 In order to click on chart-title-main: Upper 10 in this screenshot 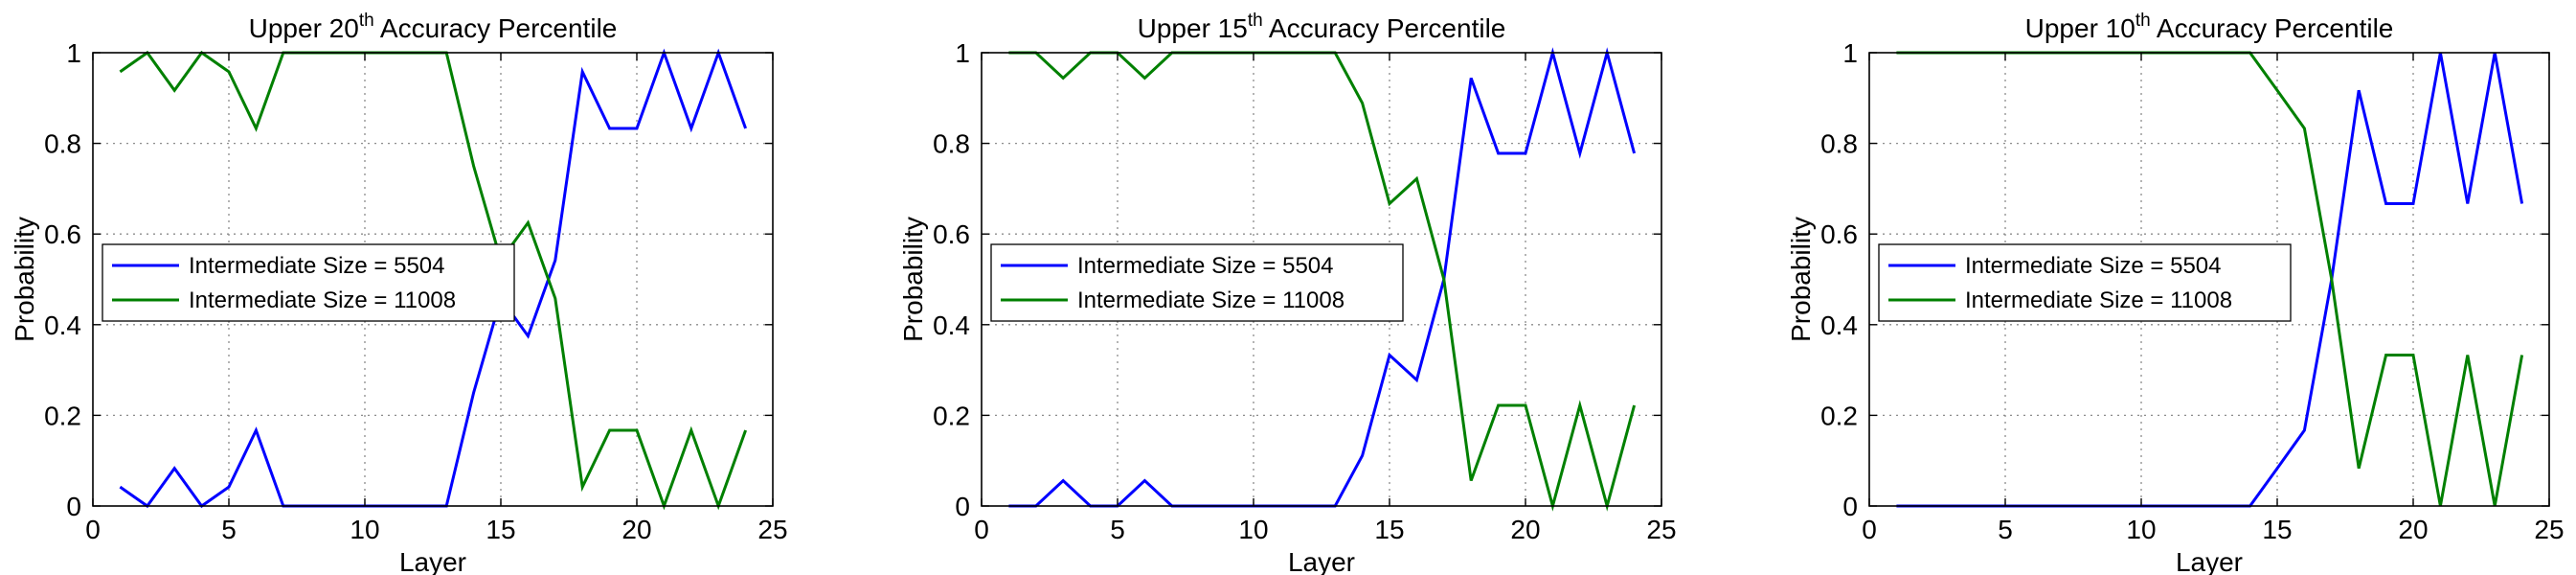, I will do `click(2080, 28)`.